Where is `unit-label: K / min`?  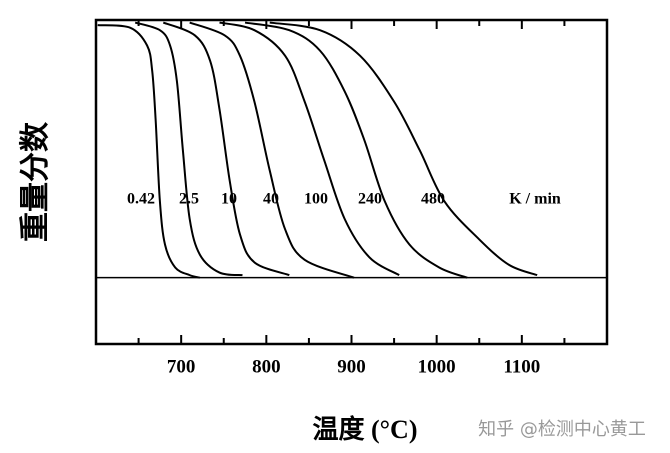
unit-label: K / min is located at coordinates (535, 199).